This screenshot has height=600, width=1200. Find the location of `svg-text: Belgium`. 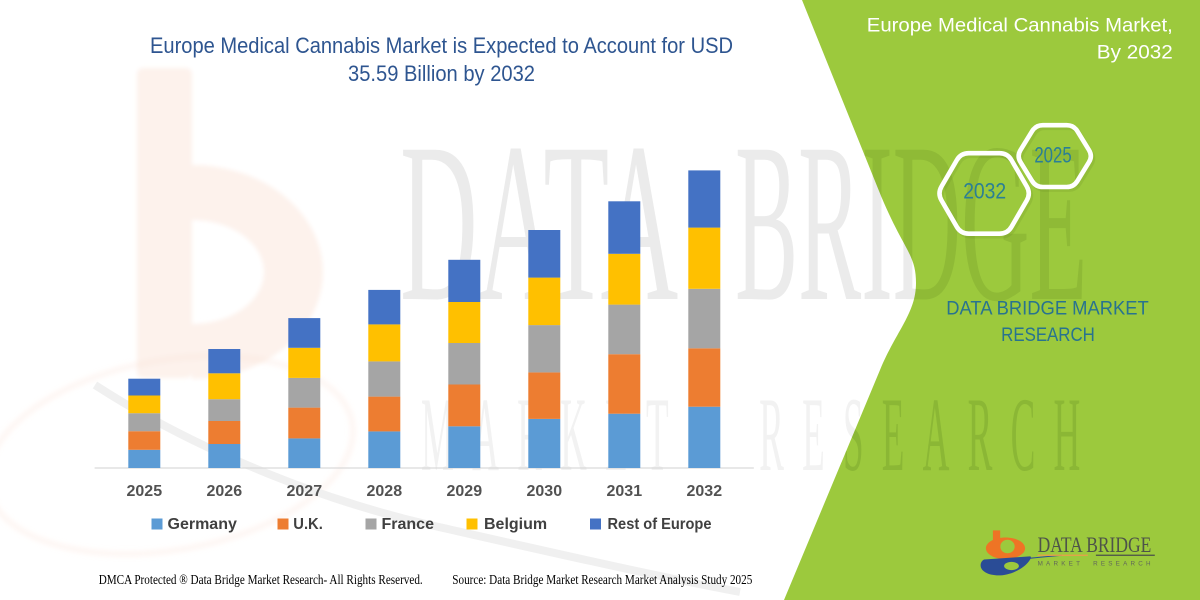

svg-text: Belgium is located at coordinates (515, 524).